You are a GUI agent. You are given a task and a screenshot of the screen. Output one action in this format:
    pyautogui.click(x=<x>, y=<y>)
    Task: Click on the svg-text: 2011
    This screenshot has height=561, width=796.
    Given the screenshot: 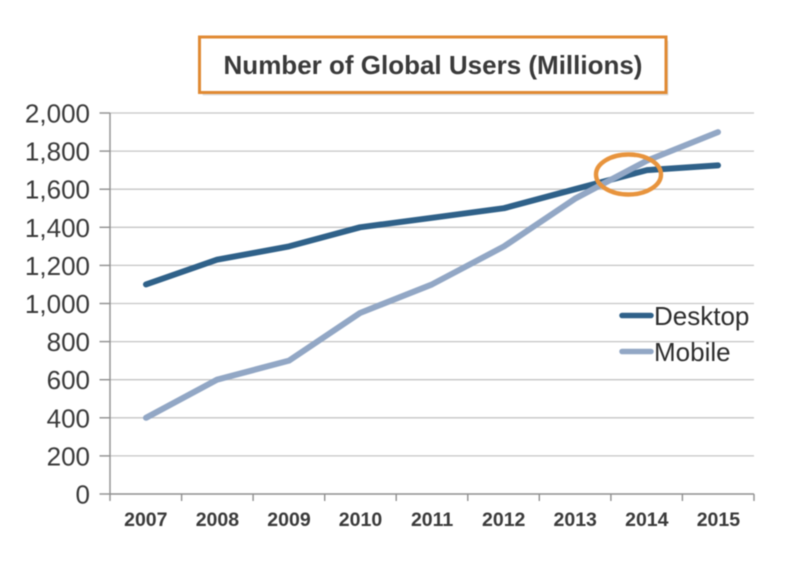 What is the action you would take?
    pyautogui.click(x=432, y=520)
    